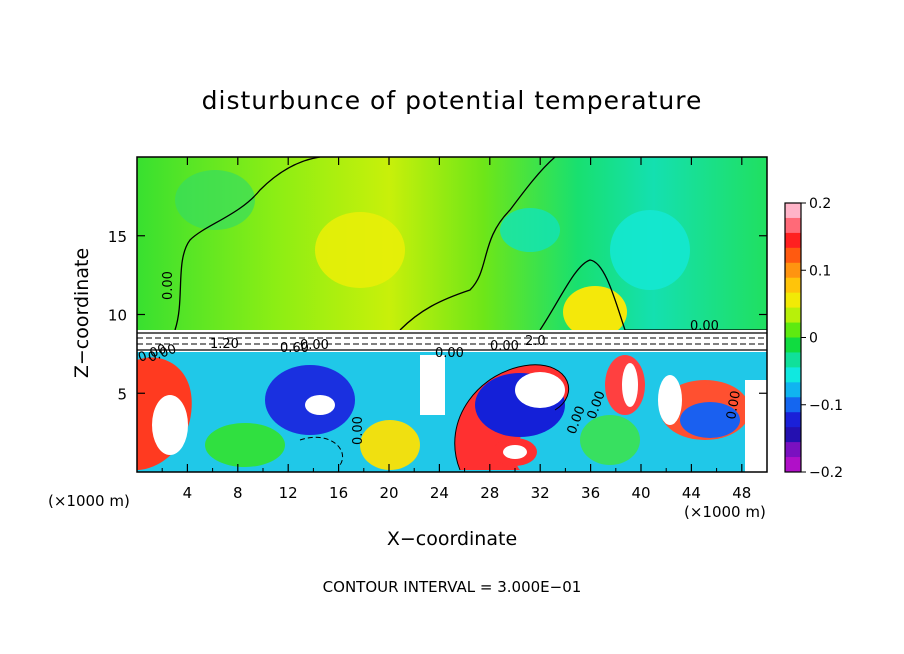 Image resolution: width=904 pixels, height=654 pixels. Describe the element at coordinates (540, 493) in the screenshot. I see `x-tick-label: 32` at that location.